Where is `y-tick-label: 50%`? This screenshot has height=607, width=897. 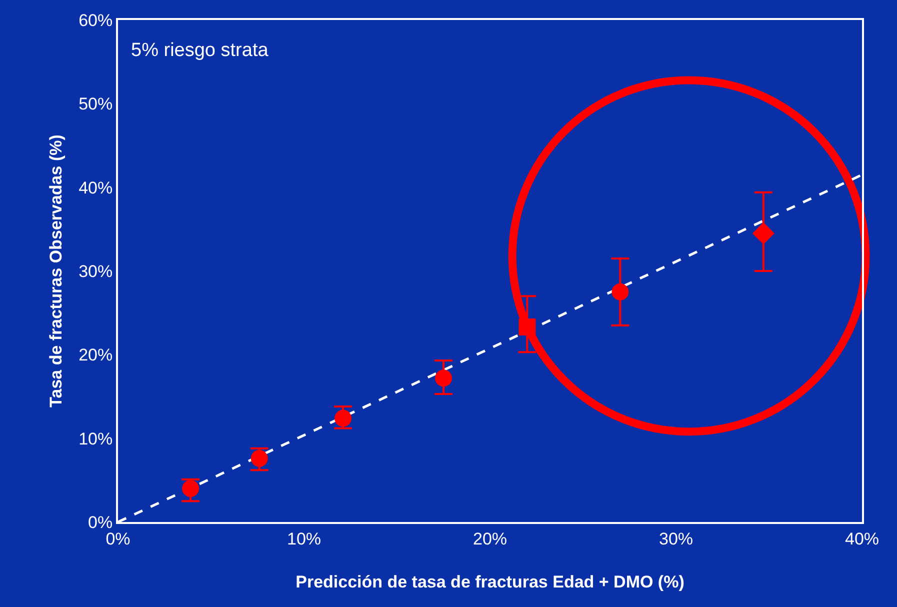
y-tick-label: 50% is located at coordinates (95, 104).